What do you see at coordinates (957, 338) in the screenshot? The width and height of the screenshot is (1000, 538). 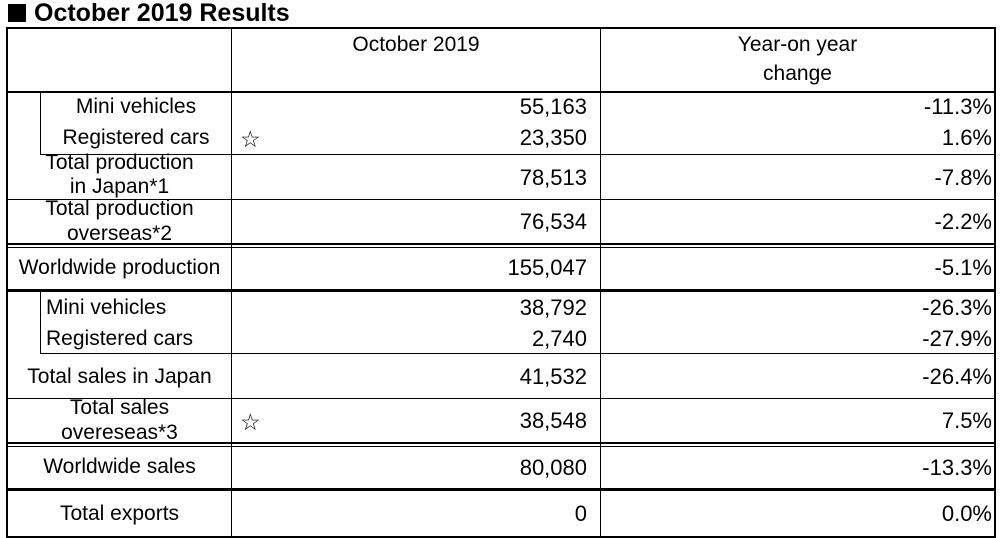 I see `row-change-registered-cars-sales: -27.9%` at bounding box center [957, 338].